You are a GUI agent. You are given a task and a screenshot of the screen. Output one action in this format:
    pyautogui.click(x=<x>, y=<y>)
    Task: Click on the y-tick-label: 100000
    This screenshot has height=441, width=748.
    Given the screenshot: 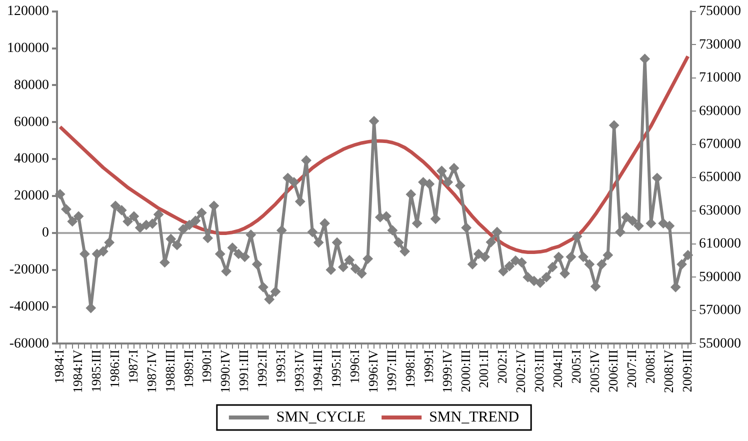 What is the action you would take?
    pyautogui.click(x=28, y=48)
    